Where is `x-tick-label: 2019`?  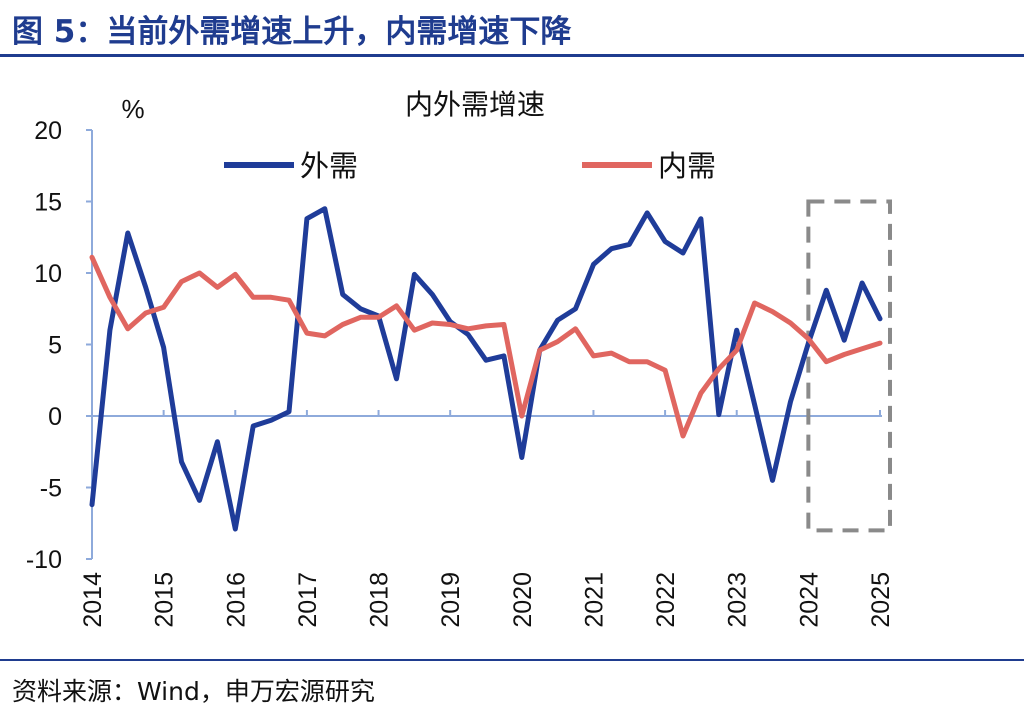 x-tick-label: 2019 is located at coordinates (451, 600).